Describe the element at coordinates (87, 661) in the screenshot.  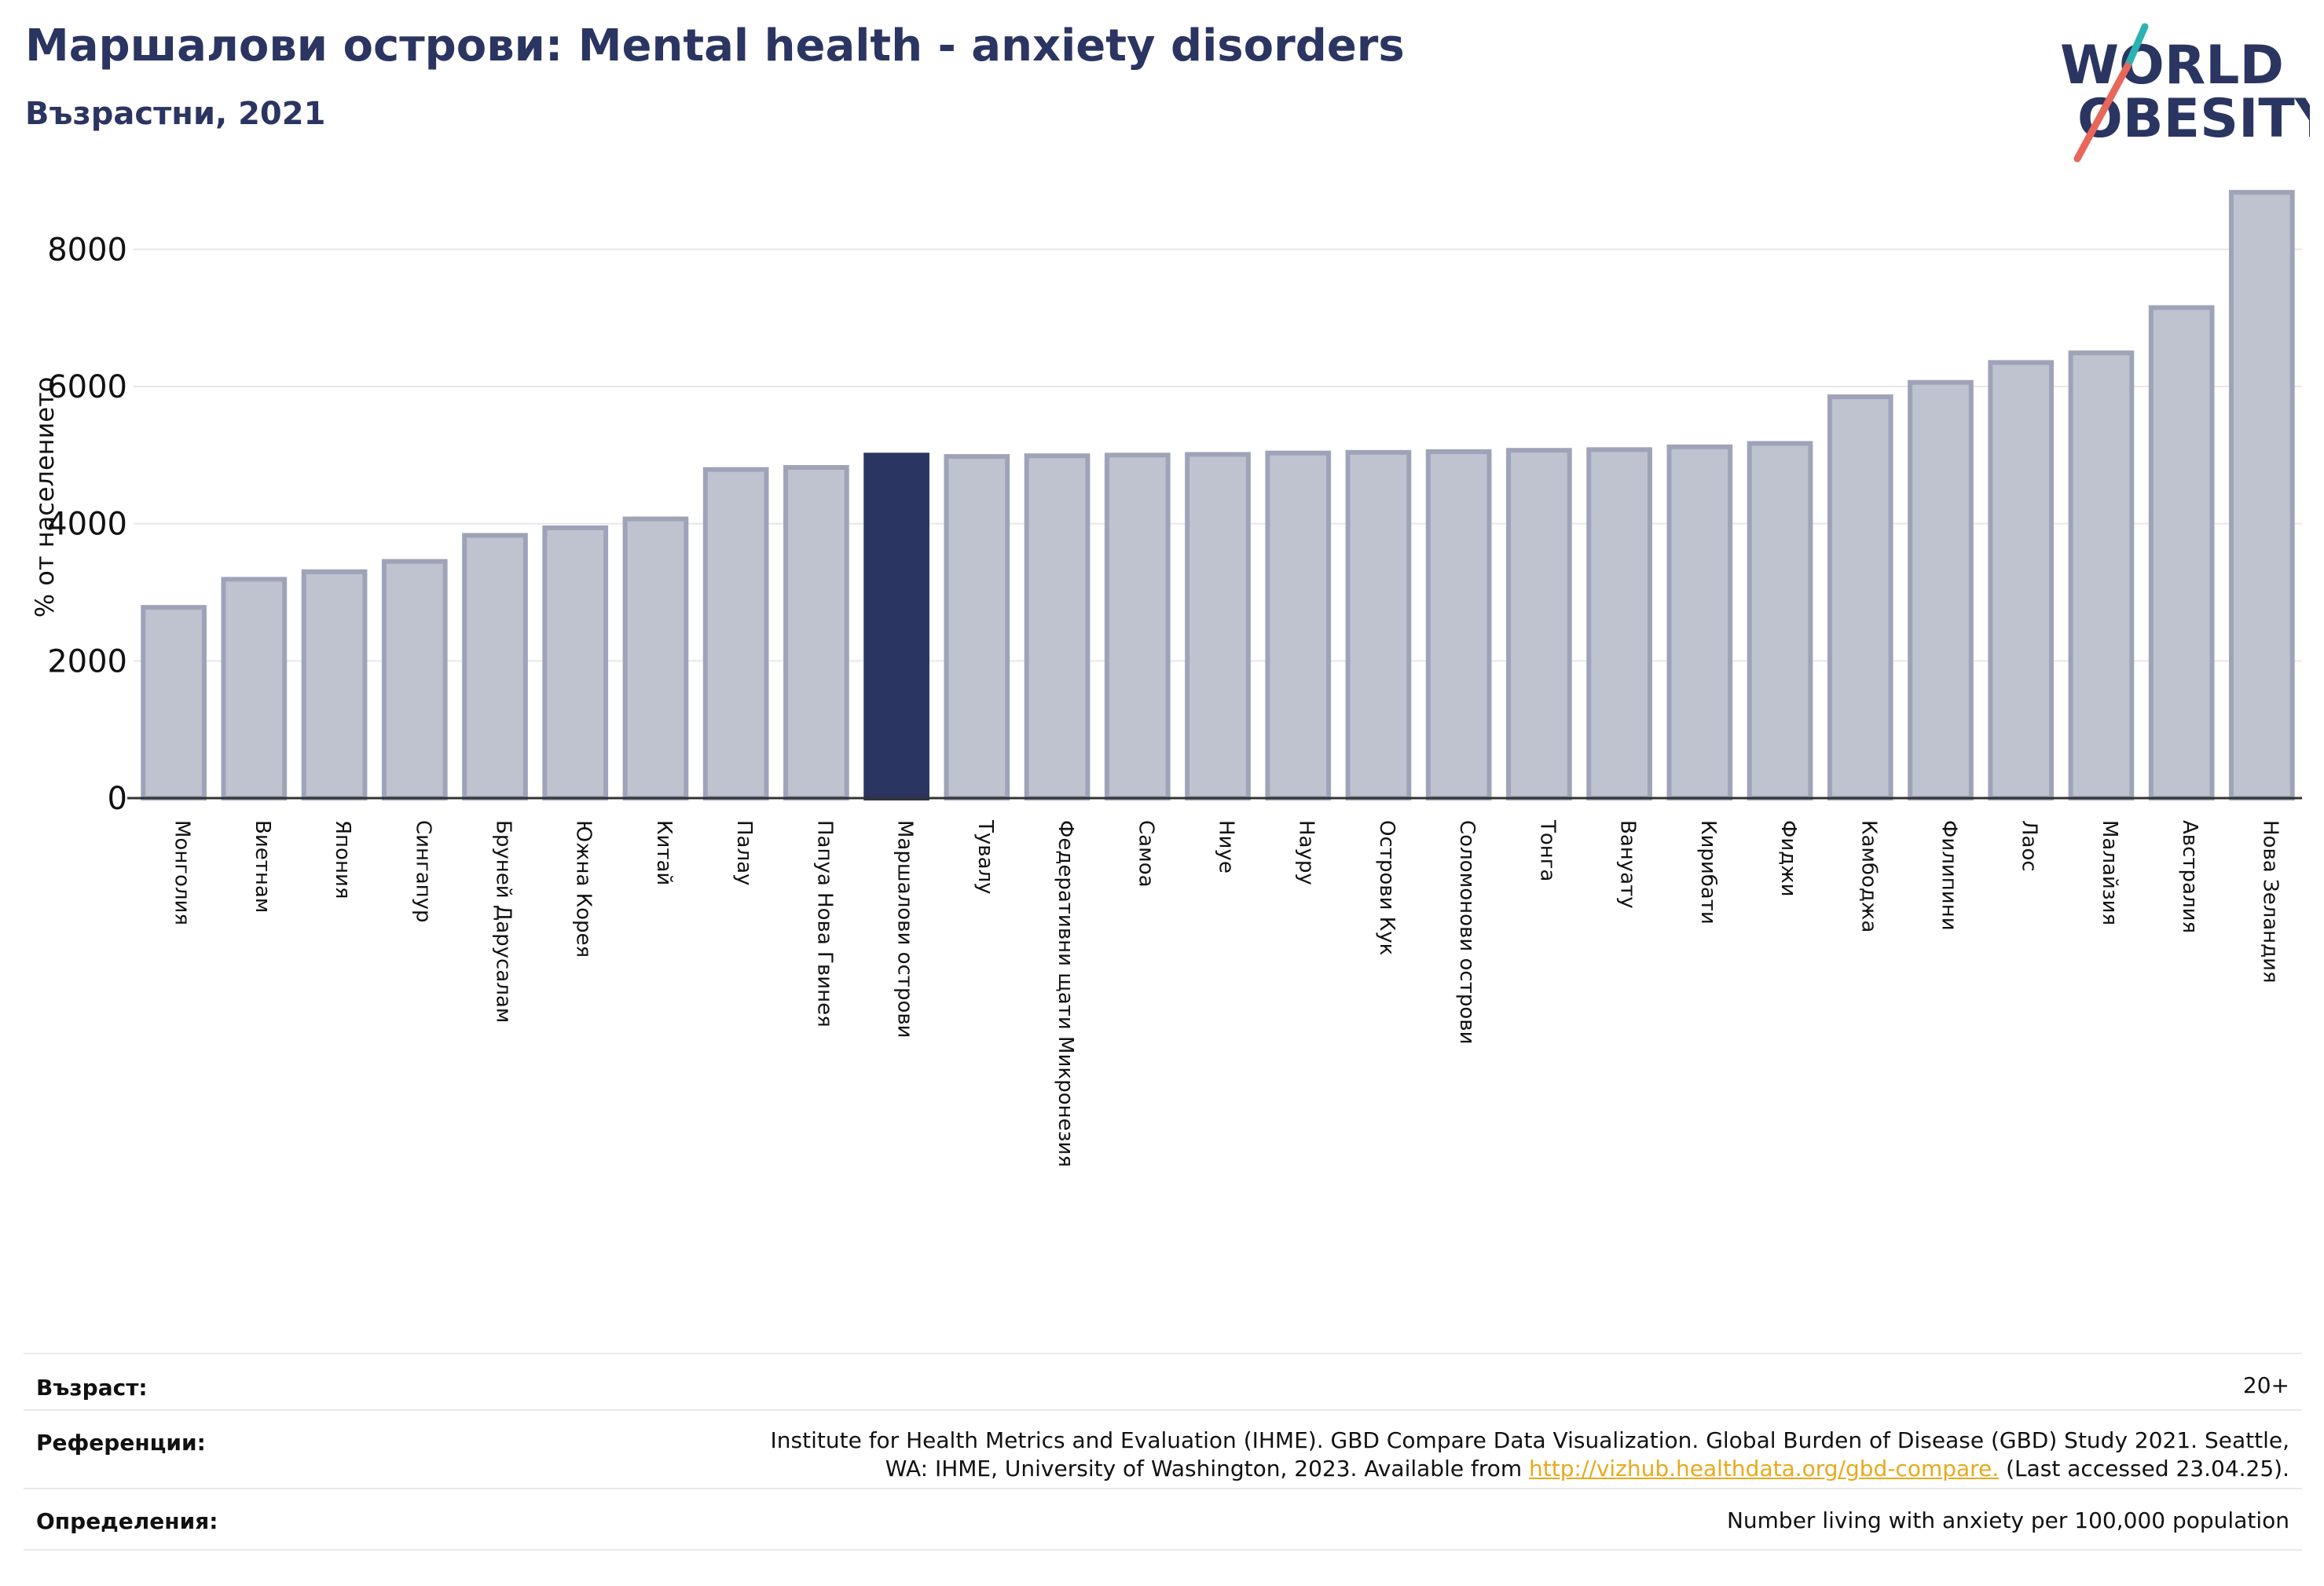
I see `y-tick-label: 2000` at that location.